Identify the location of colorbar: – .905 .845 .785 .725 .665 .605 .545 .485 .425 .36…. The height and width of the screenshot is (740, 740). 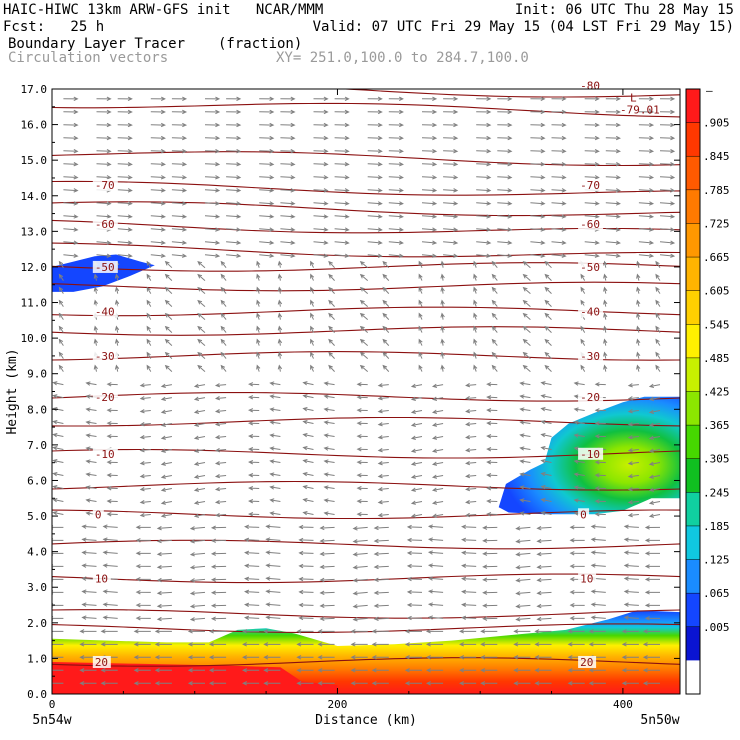
(707, 389).